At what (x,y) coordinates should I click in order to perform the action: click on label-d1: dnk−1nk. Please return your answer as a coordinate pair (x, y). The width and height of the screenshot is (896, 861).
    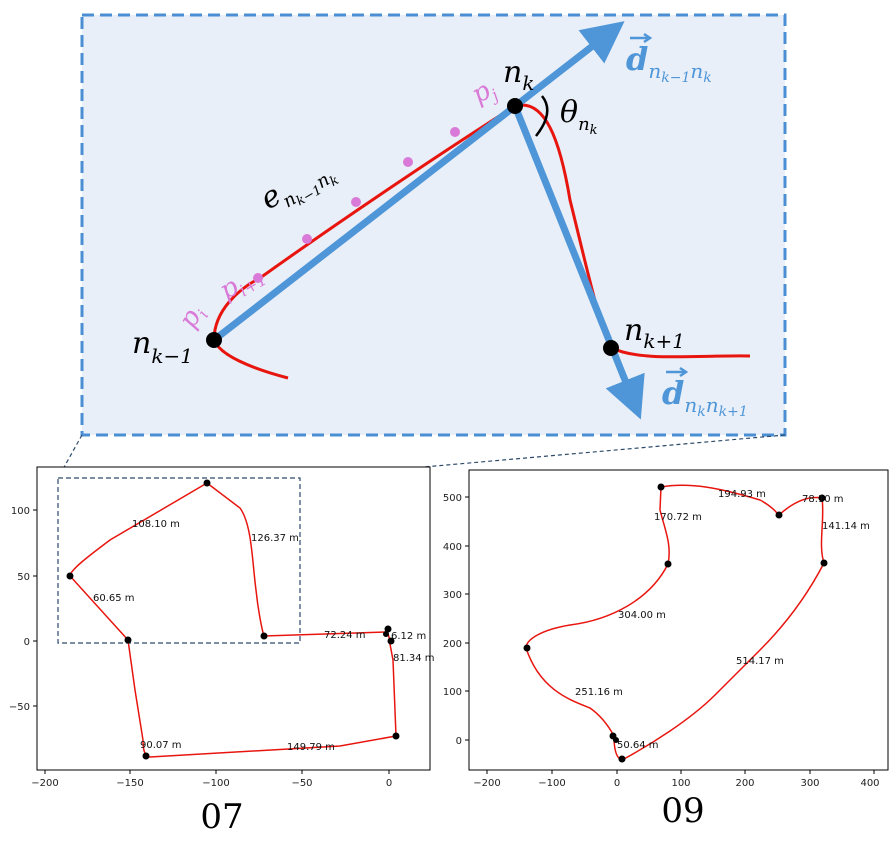
    Looking at the image, I should click on (669, 59).